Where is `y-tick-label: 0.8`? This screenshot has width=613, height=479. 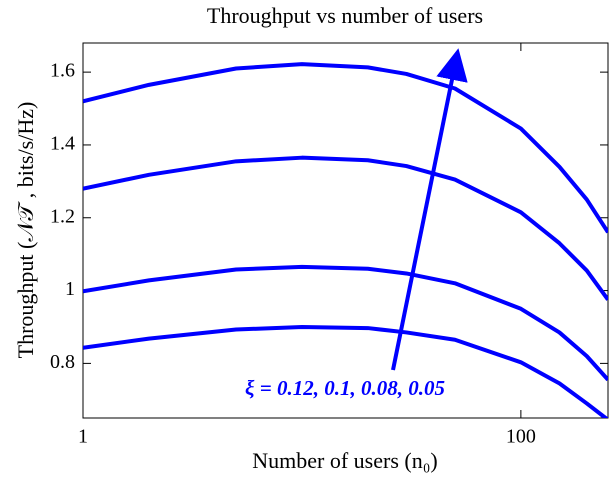
y-tick-label: 0.8 is located at coordinates (62, 362).